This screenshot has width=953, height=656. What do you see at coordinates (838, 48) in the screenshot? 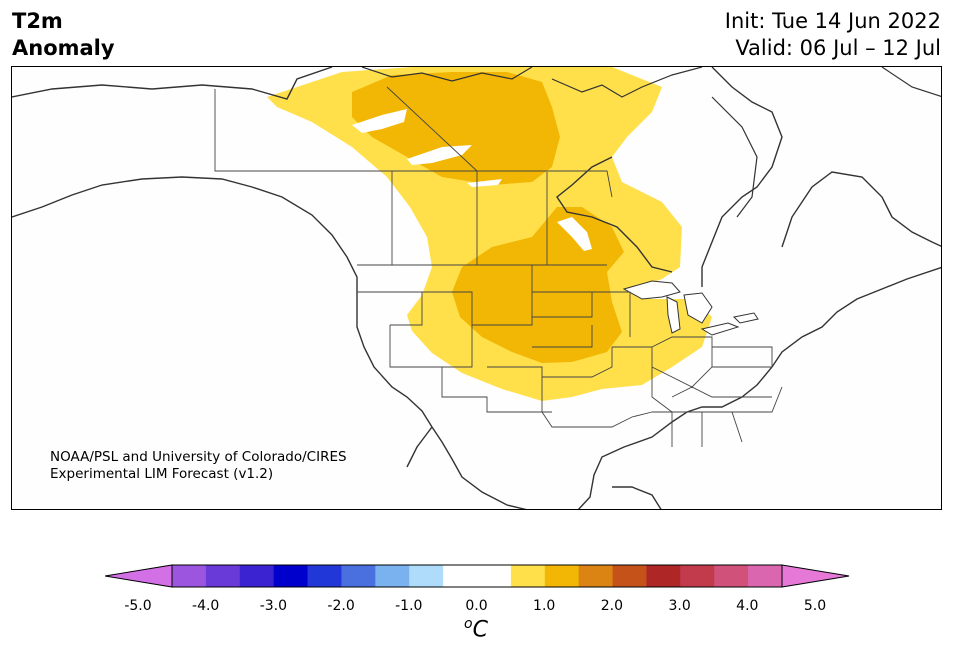
I see `valid-range: Valid: 06 Jul – 12 Jul` at bounding box center [838, 48].